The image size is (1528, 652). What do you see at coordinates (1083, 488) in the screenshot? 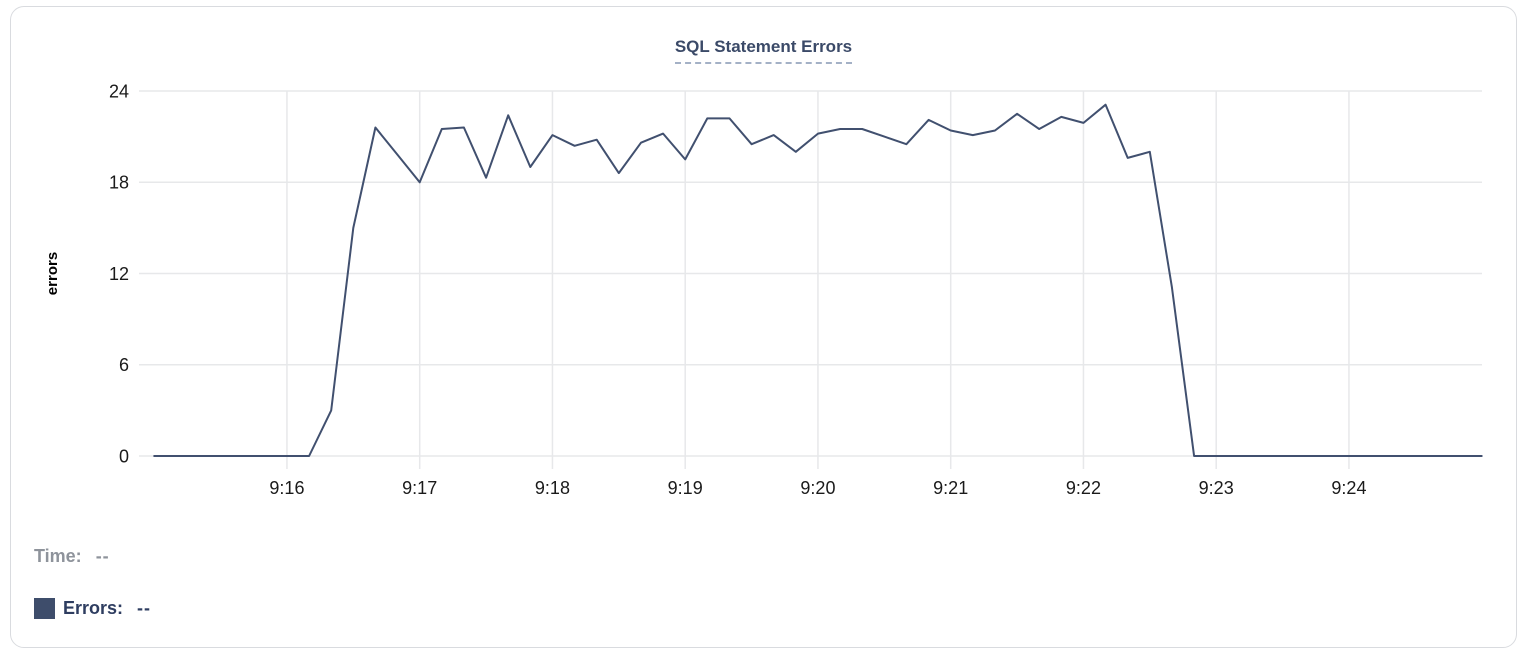
I see `x-tick-label: 9:22` at bounding box center [1083, 488].